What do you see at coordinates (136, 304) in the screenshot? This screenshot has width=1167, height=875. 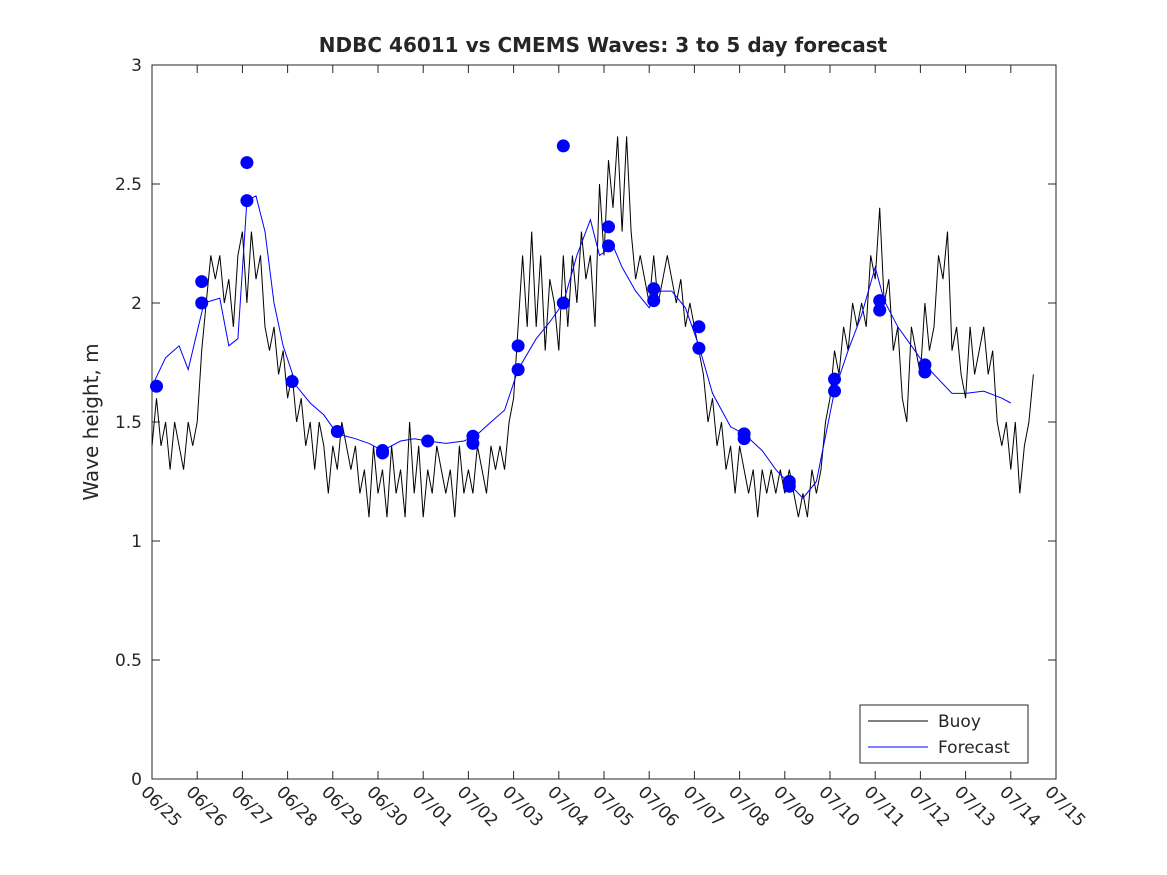 I see `y-tick-label: 2` at bounding box center [136, 304].